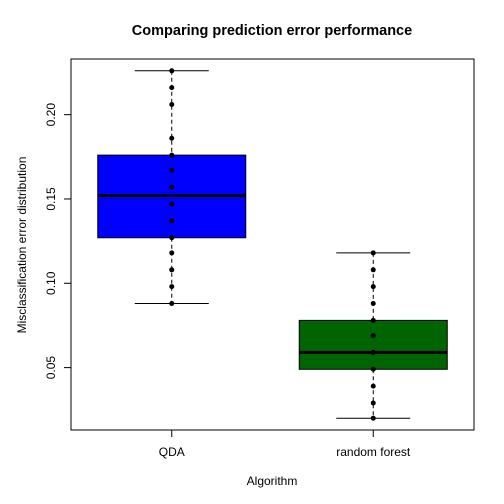 This screenshot has width=504, height=504. I want to click on y-tick-label: 0.15, so click(51, 199).